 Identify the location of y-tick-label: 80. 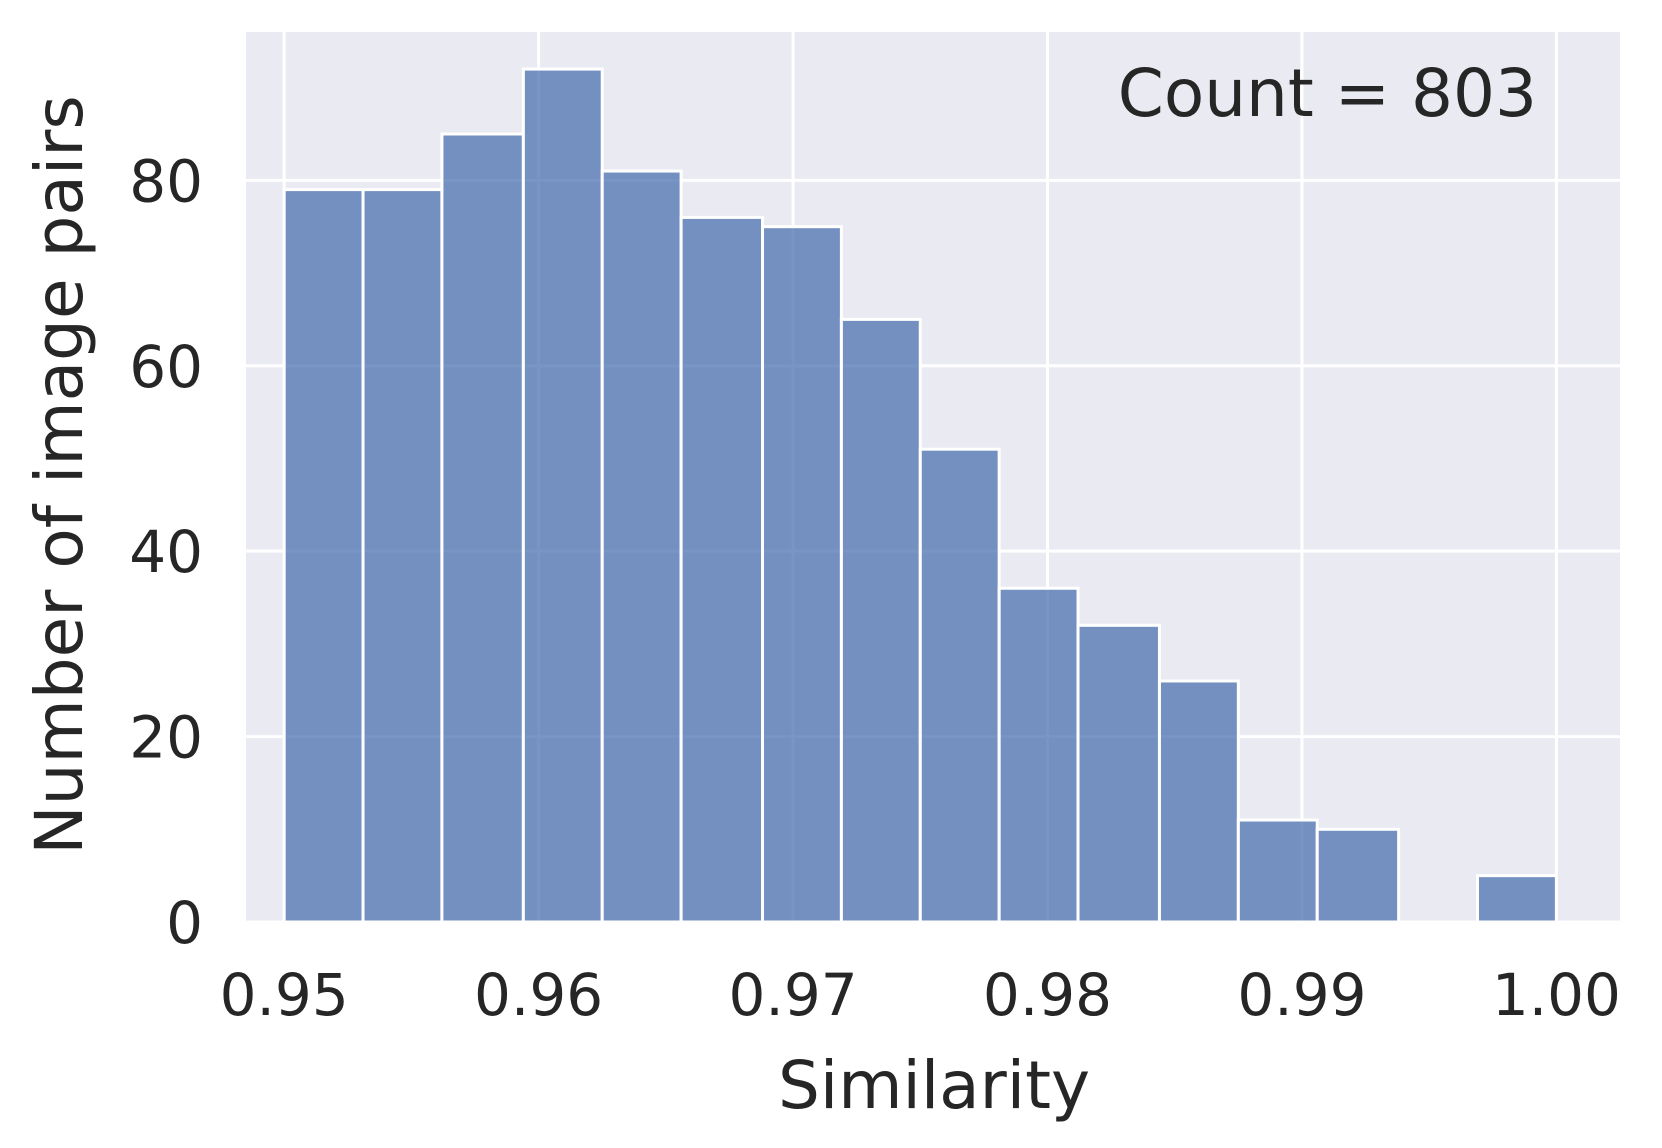
(166, 181).